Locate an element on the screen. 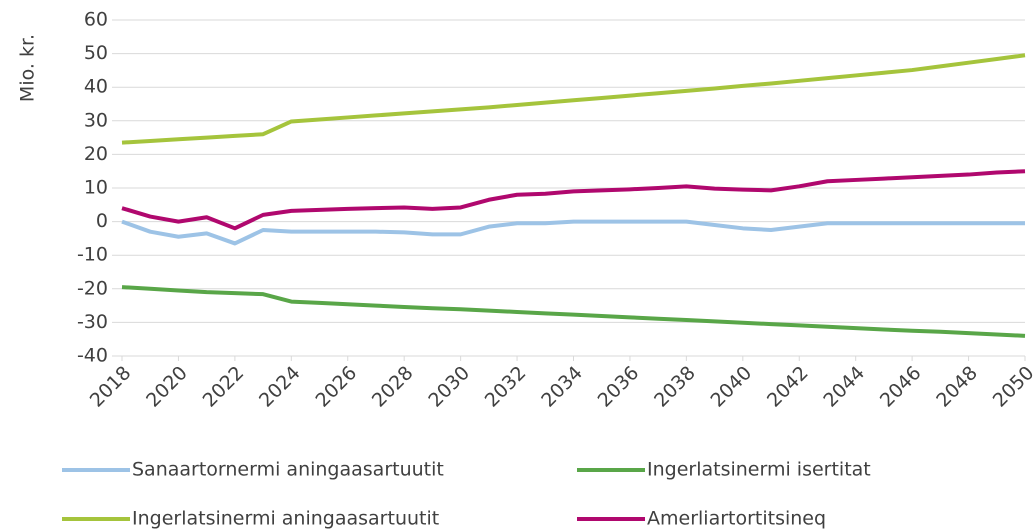 This screenshot has height=532, width=1035. y-tick-label: 30 is located at coordinates (96, 120).